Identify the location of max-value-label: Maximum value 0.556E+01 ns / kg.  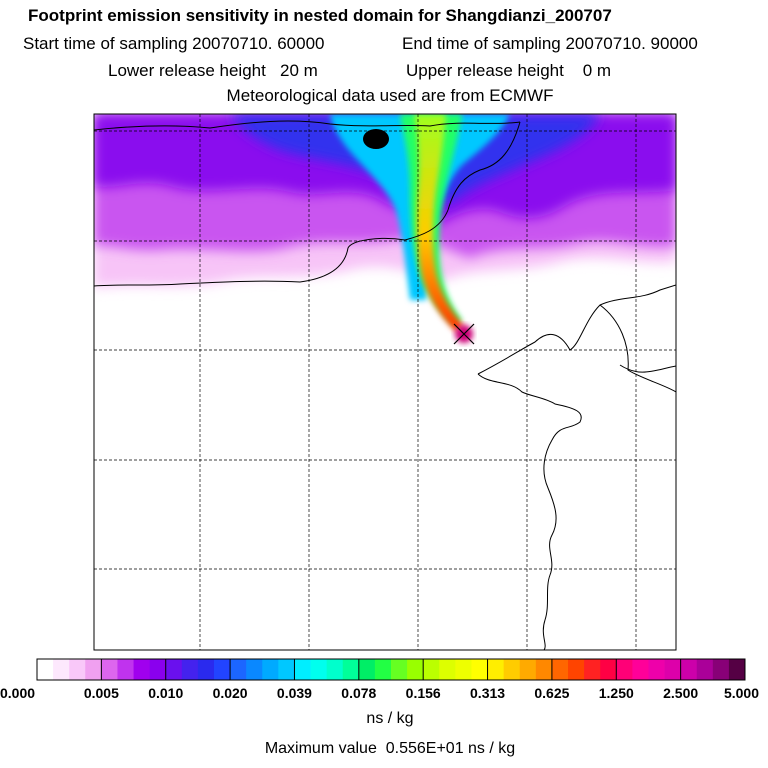
(390, 748).